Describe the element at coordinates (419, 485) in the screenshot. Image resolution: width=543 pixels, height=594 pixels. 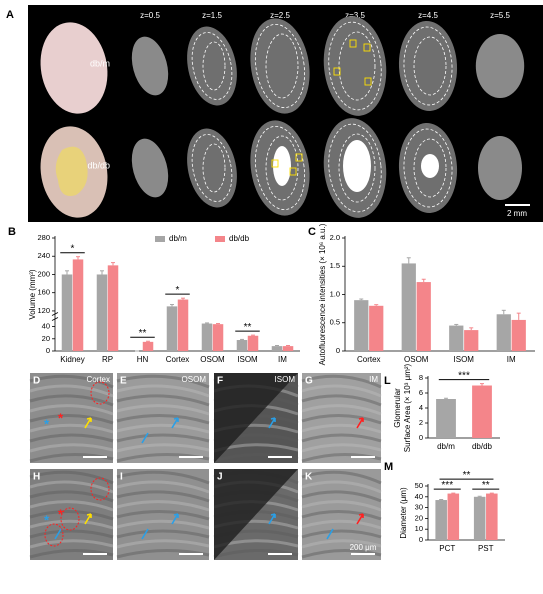
I see `y-tick-label: 50` at that location.